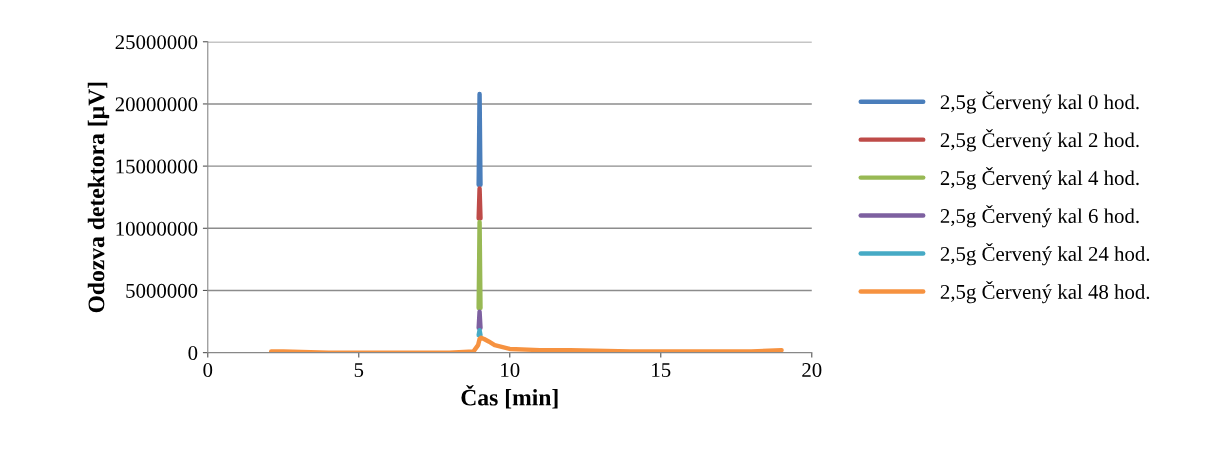  Describe the element at coordinates (157, 166) in the screenshot. I see `y-tick-label: 15000000` at that location.